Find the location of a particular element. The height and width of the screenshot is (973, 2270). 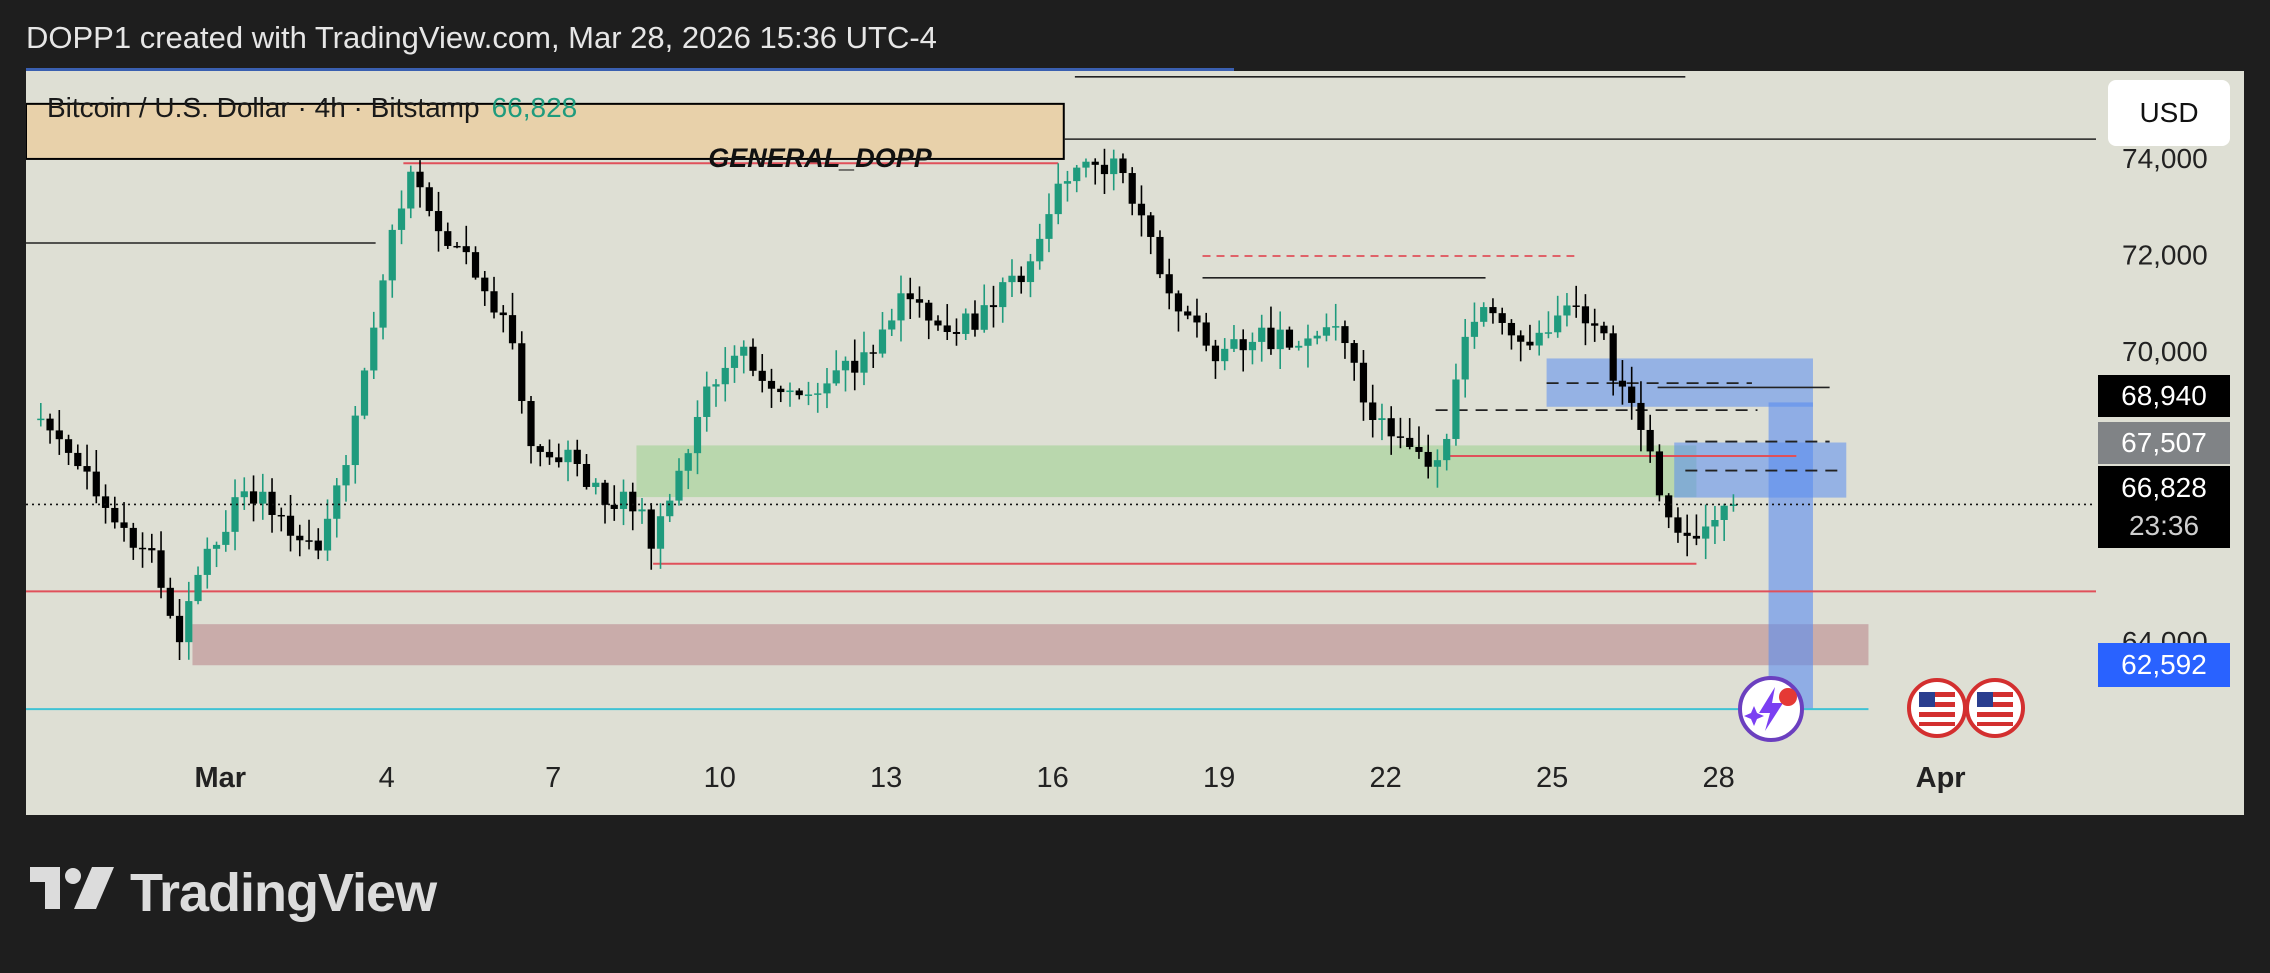

lightning-sparkle-icon is located at coordinates (1771, 709).